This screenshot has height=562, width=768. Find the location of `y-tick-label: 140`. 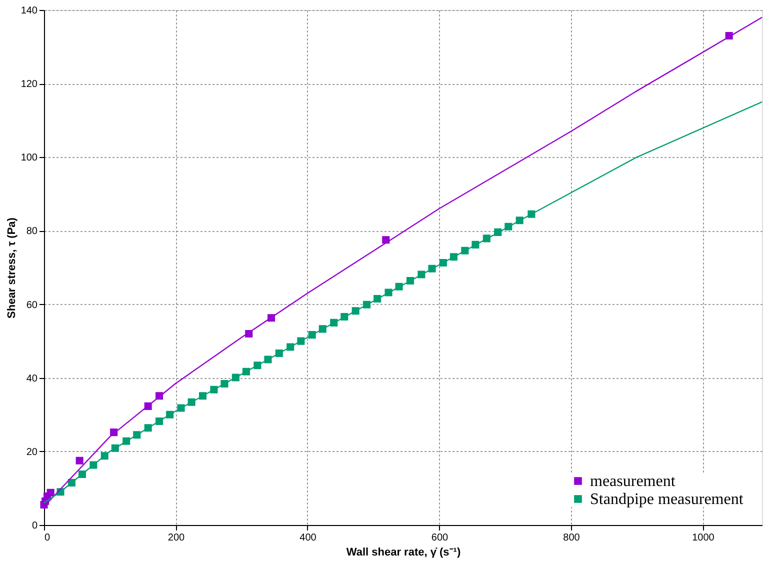

y-tick-label: 140 is located at coordinates (29, 11).